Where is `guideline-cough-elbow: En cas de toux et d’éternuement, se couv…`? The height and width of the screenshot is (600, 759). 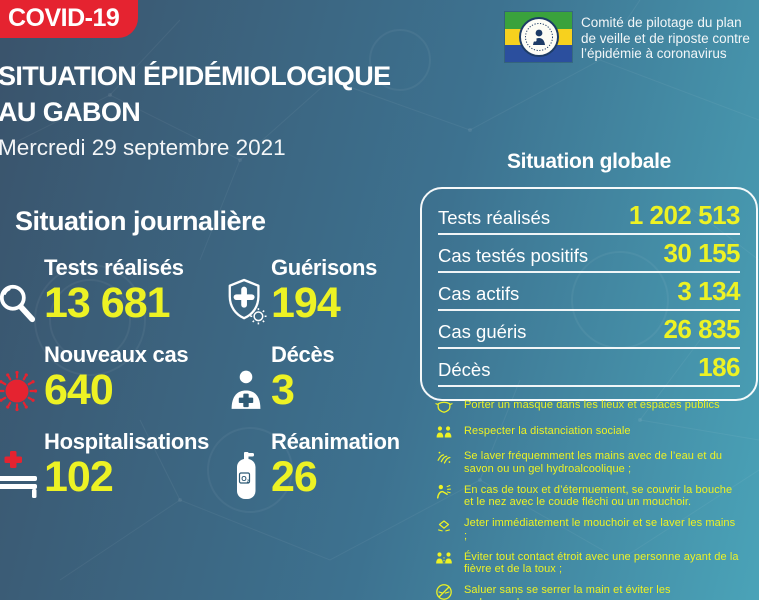 guideline-cough-elbow: En cas de toux et d’éternuement, se couv… is located at coordinates (586, 496).